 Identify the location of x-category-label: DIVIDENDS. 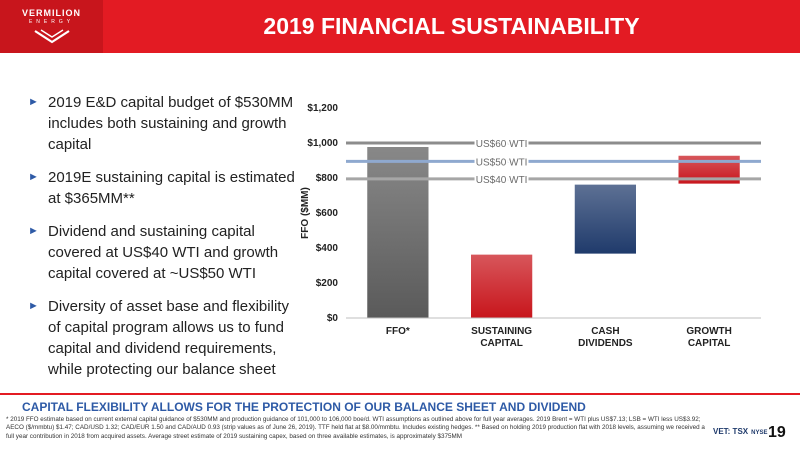
(605, 343).